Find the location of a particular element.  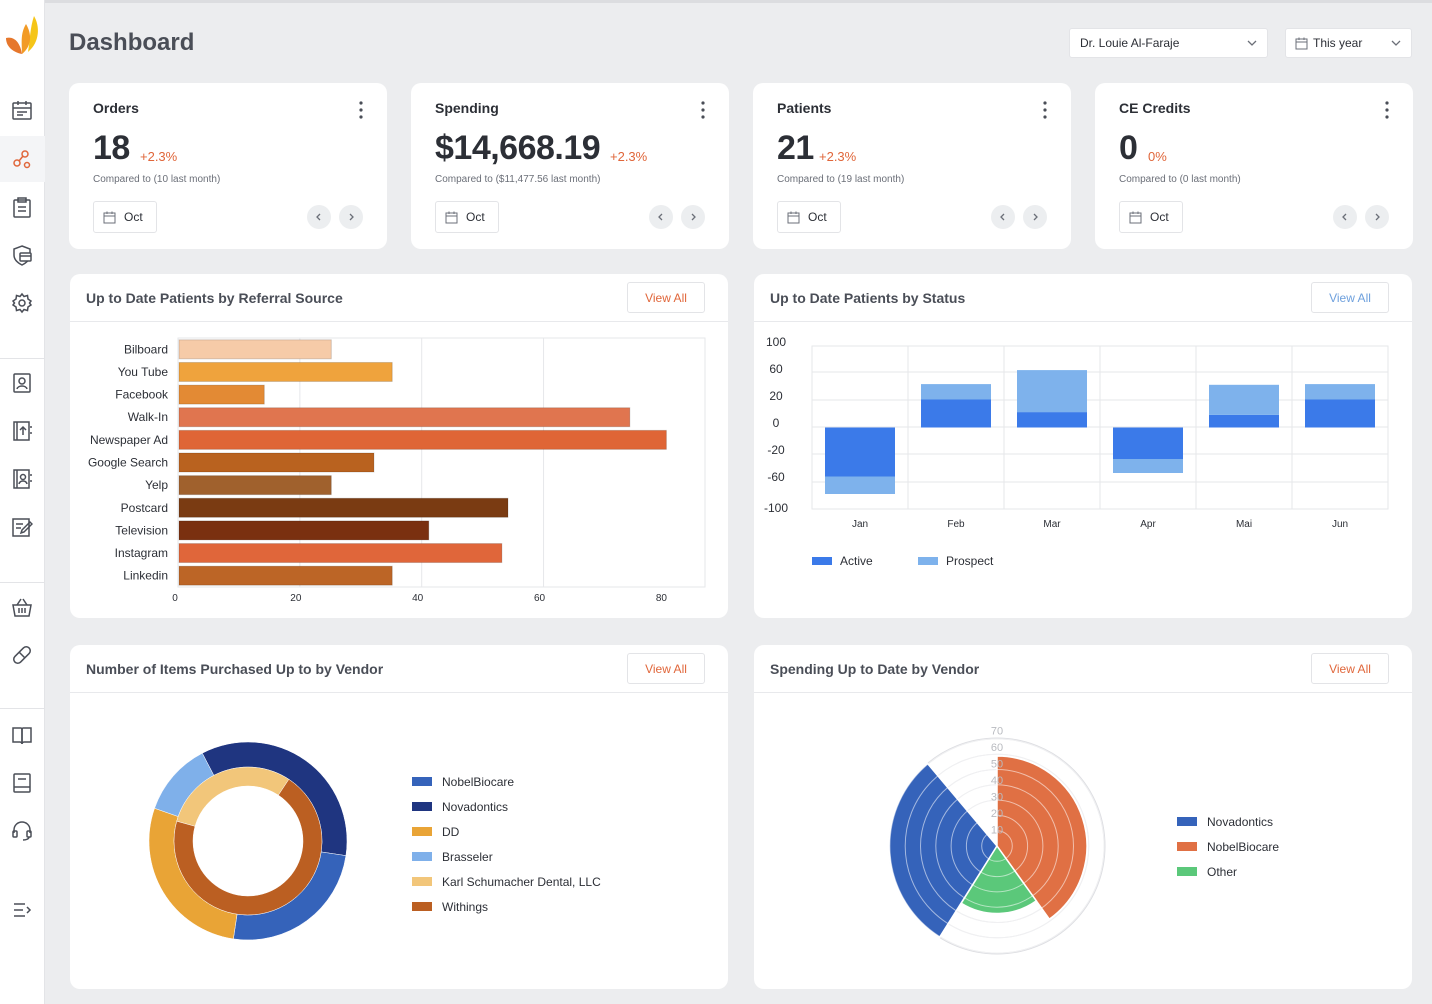

bar-linkedin is located at coordinates (285, 575).